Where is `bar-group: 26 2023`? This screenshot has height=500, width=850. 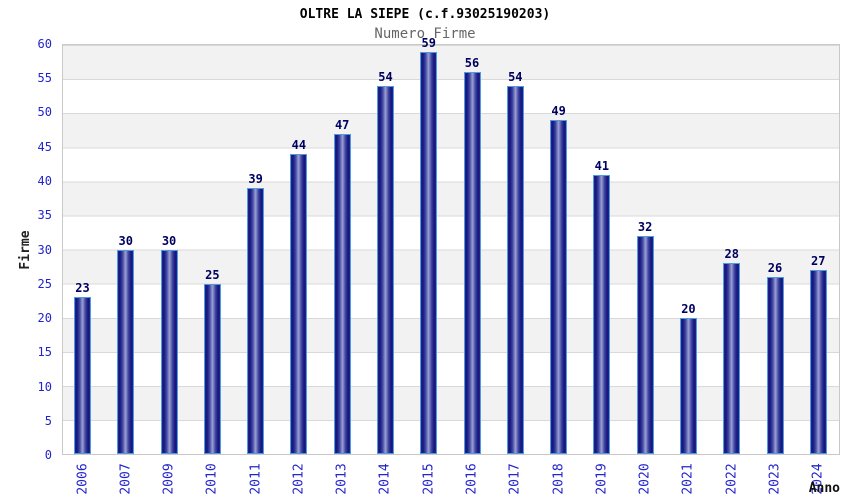
bar-group: 26 2023 is located at coordinates (775, 270).